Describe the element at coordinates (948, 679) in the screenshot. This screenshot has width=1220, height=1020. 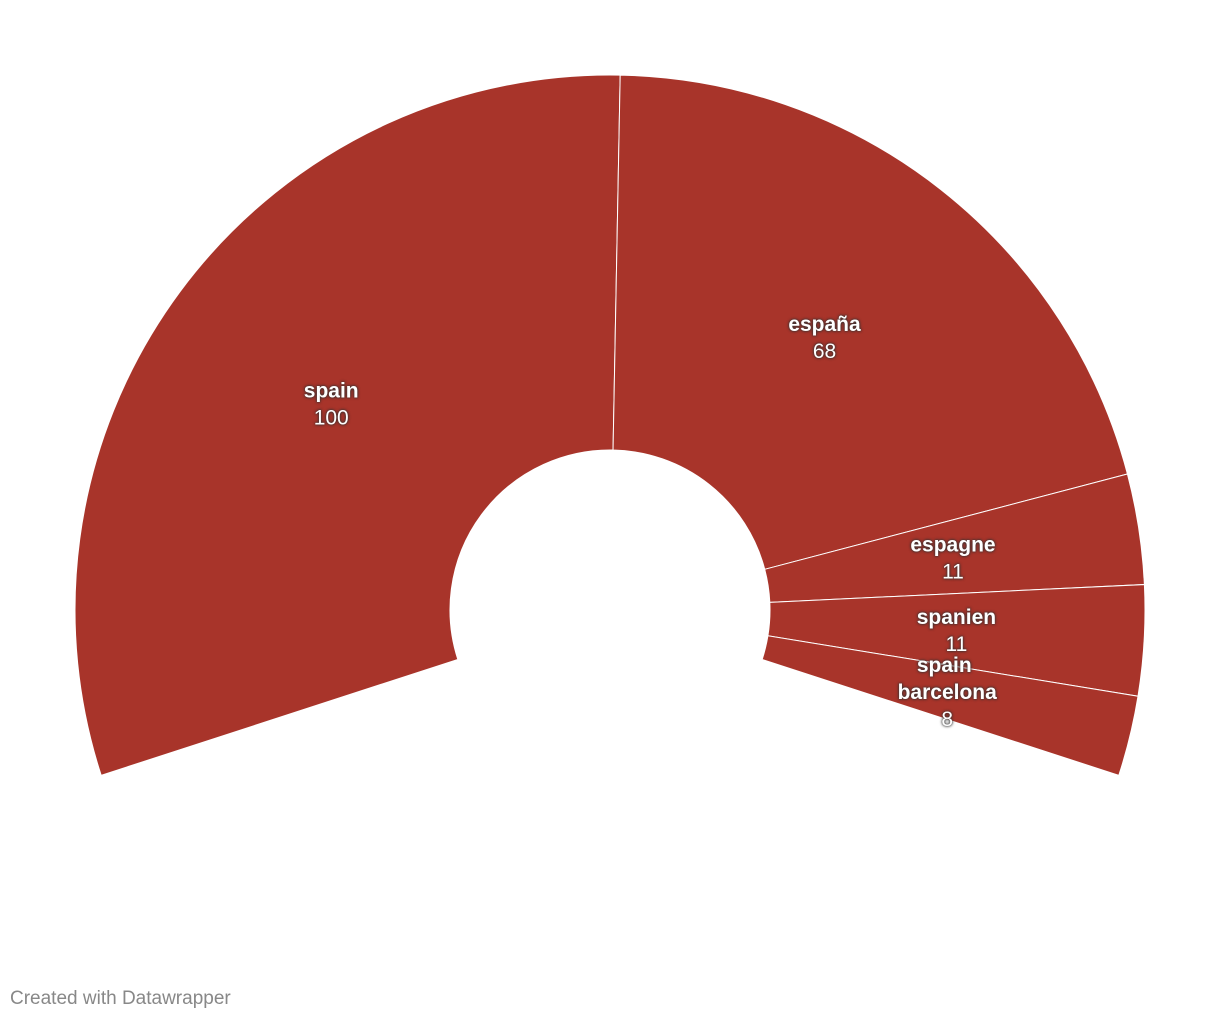
I see `slice-label: spain barcelona` at that location.